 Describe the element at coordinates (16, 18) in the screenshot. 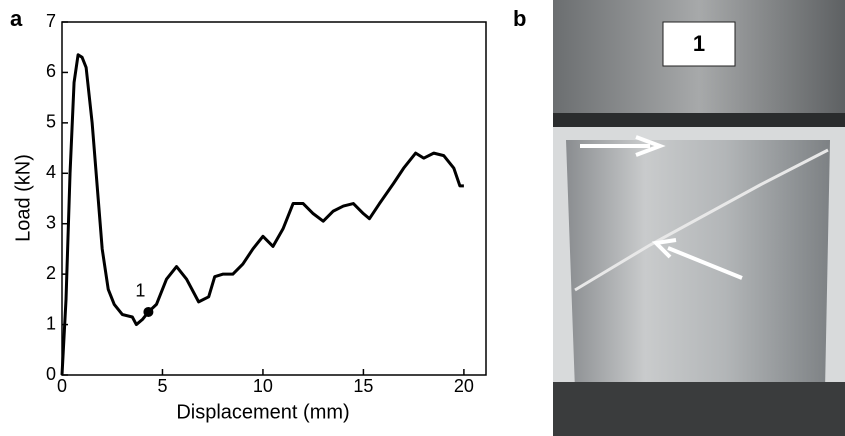

I see `panel-label: a` at that location.